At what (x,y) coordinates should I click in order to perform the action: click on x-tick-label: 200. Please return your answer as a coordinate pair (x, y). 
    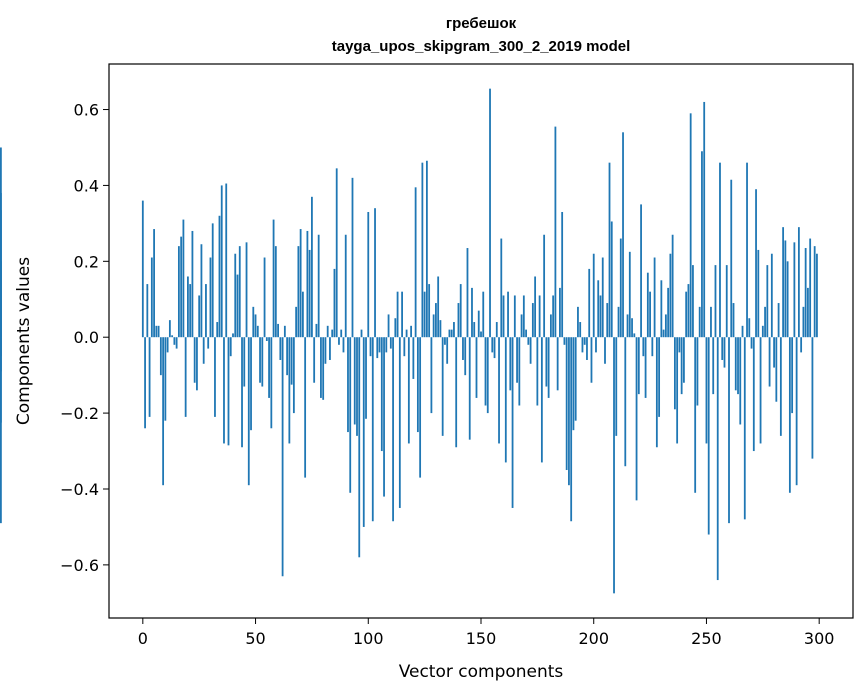
    Looking at the image, I should click on (593, 638).